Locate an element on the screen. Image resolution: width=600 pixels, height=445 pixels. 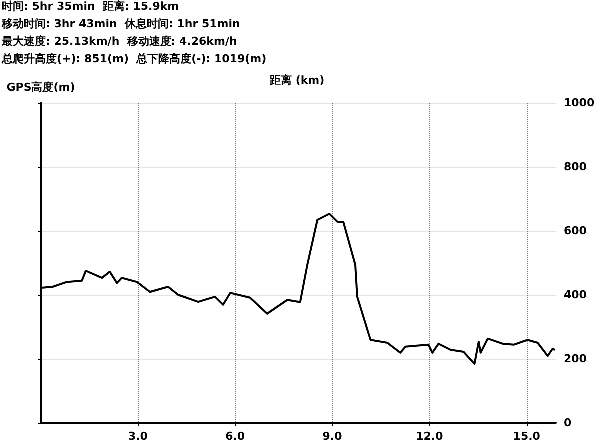
x-tick-label: 15.0 is located at coordinates (527, 436).